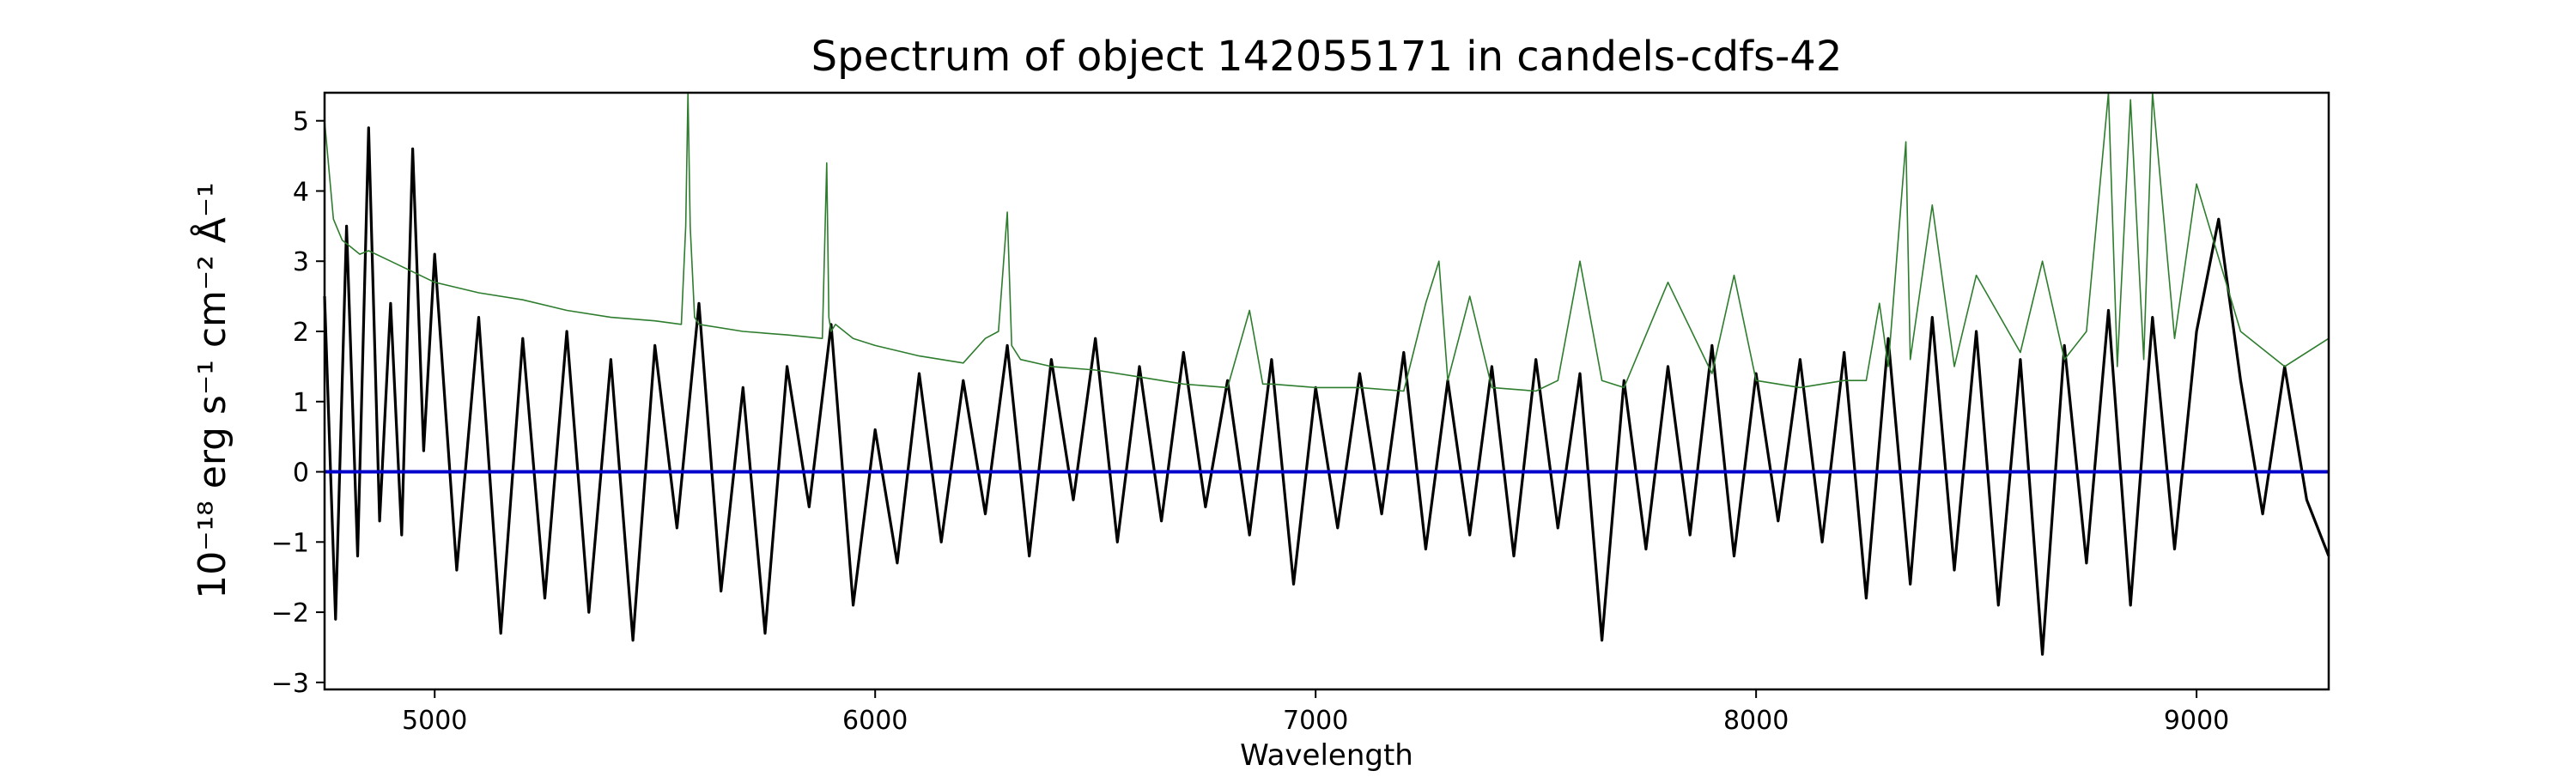 The image size is (2576, 777). Describe the element at coordinates (1756, 721) in the screenshot. I see `x-tick-label: 8000` at that location.